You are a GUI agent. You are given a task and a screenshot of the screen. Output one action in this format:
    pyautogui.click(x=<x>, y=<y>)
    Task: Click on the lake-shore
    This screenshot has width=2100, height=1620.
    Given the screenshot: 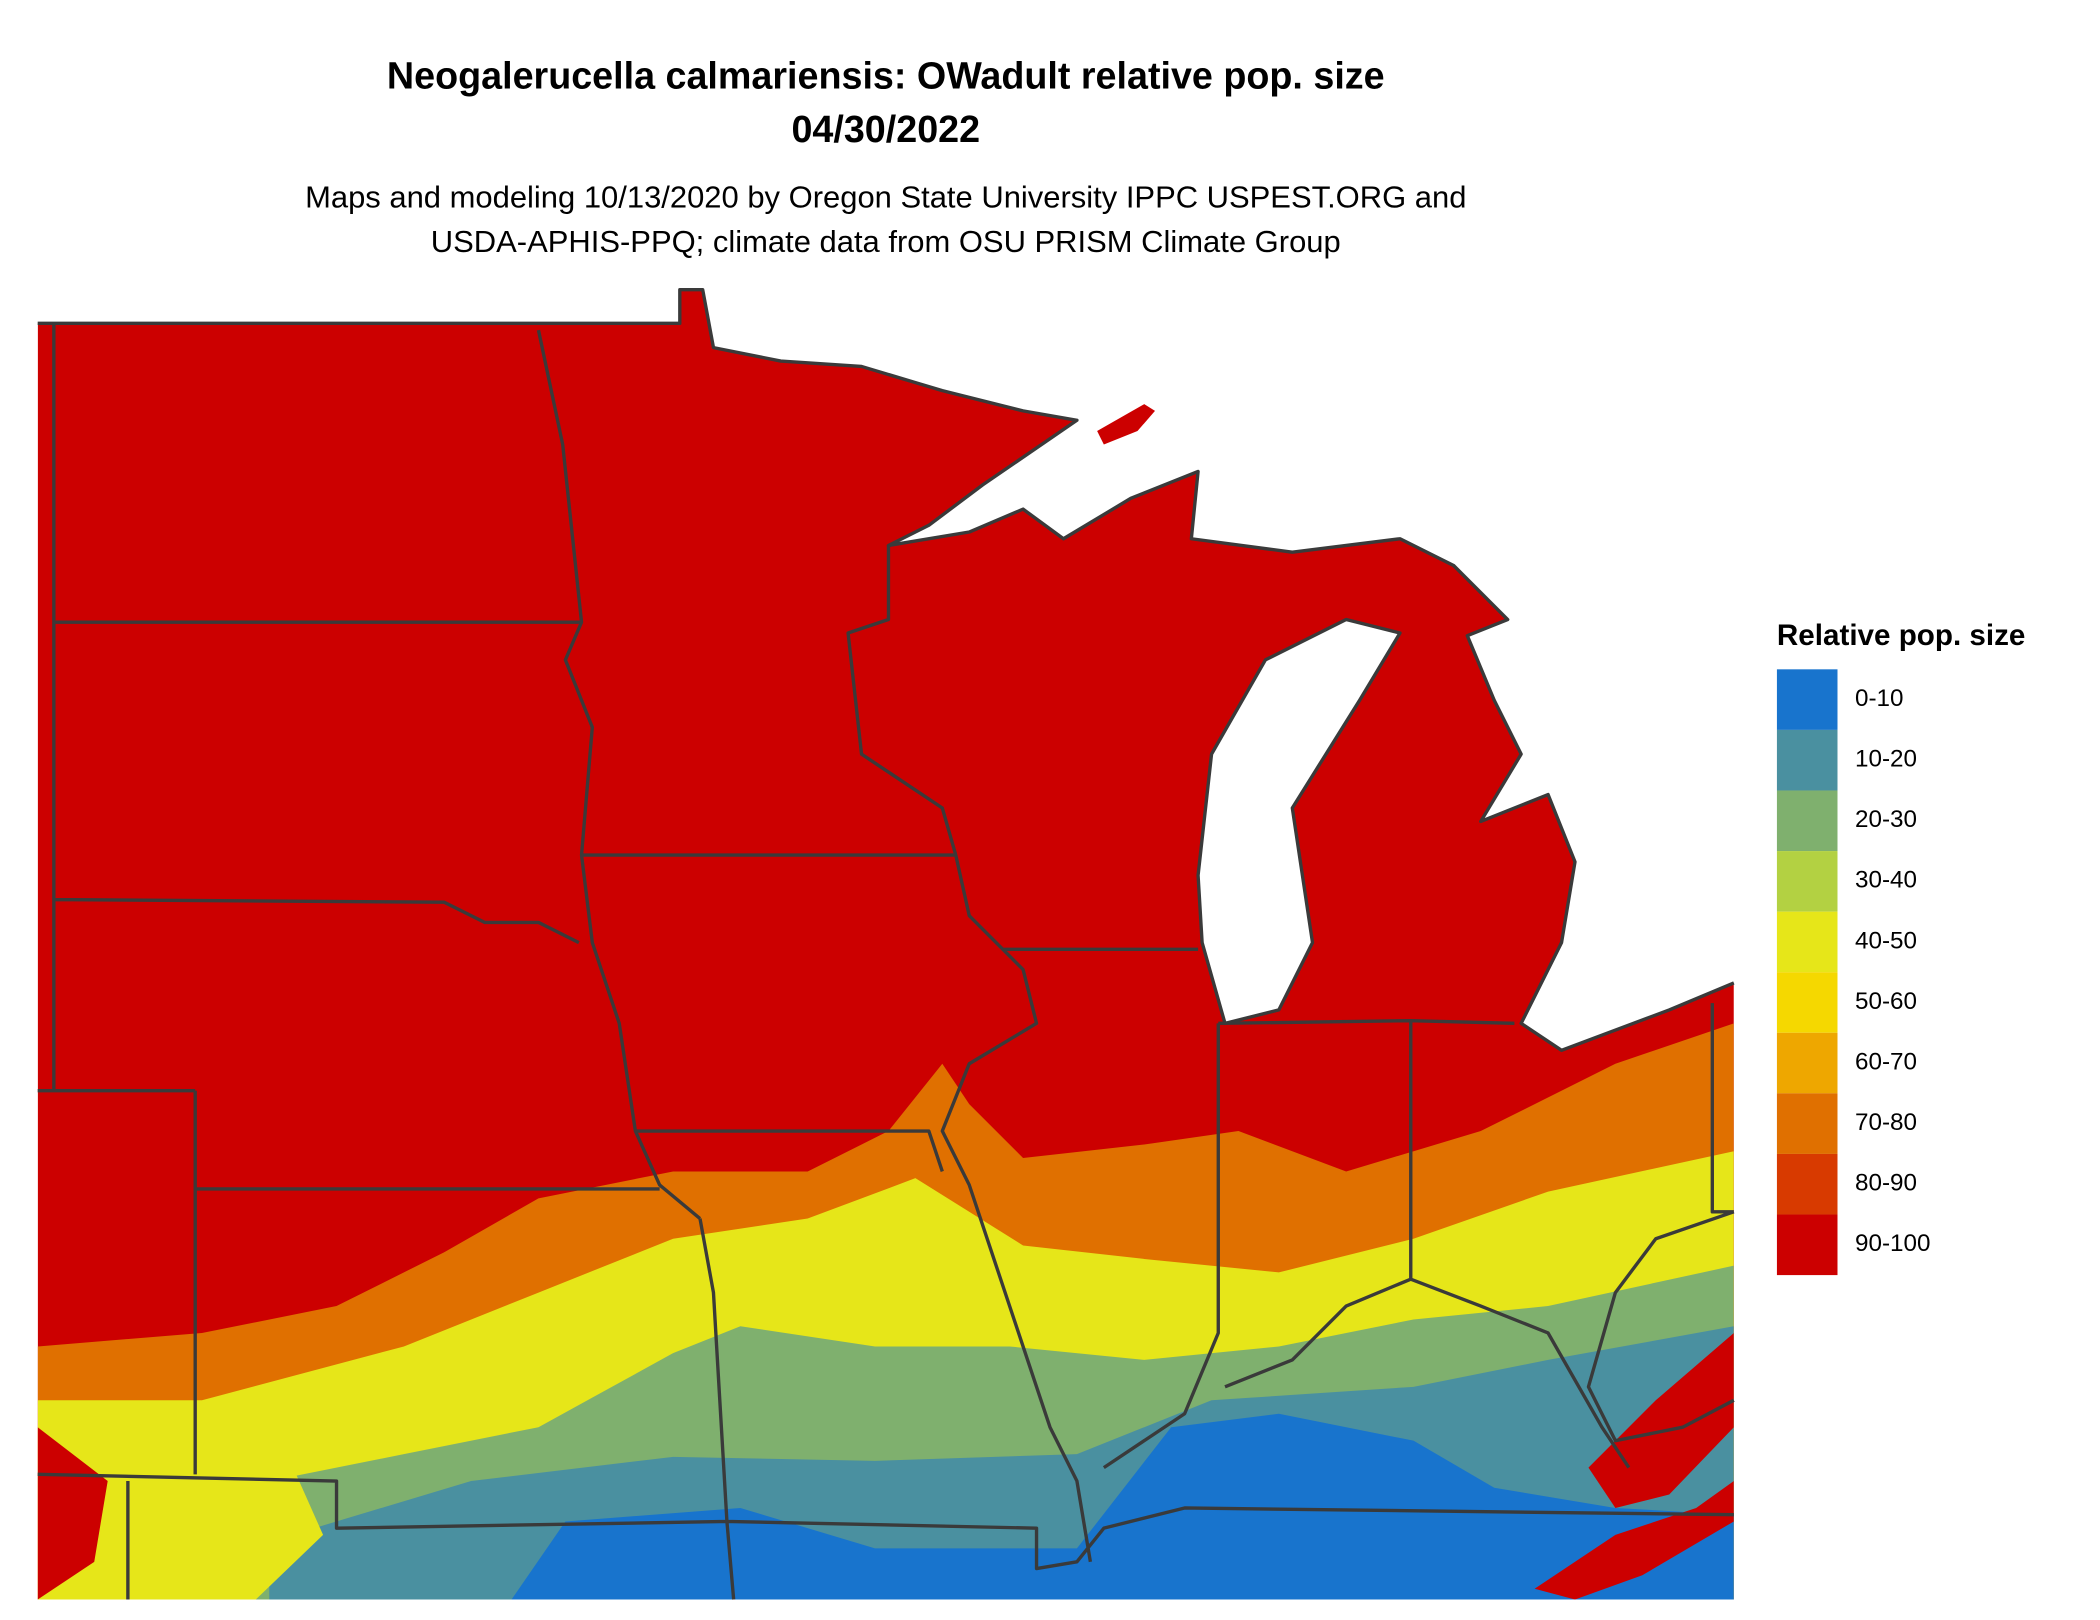 What is the action you would take?
    pyautogui.click(x=1299, y=821)
    